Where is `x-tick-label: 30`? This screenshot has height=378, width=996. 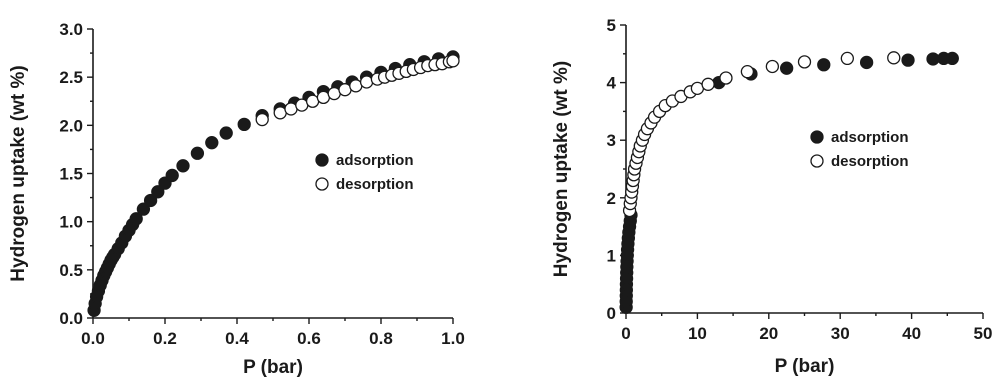
x-tick-label: 30 is located at coordinates (840, 333).